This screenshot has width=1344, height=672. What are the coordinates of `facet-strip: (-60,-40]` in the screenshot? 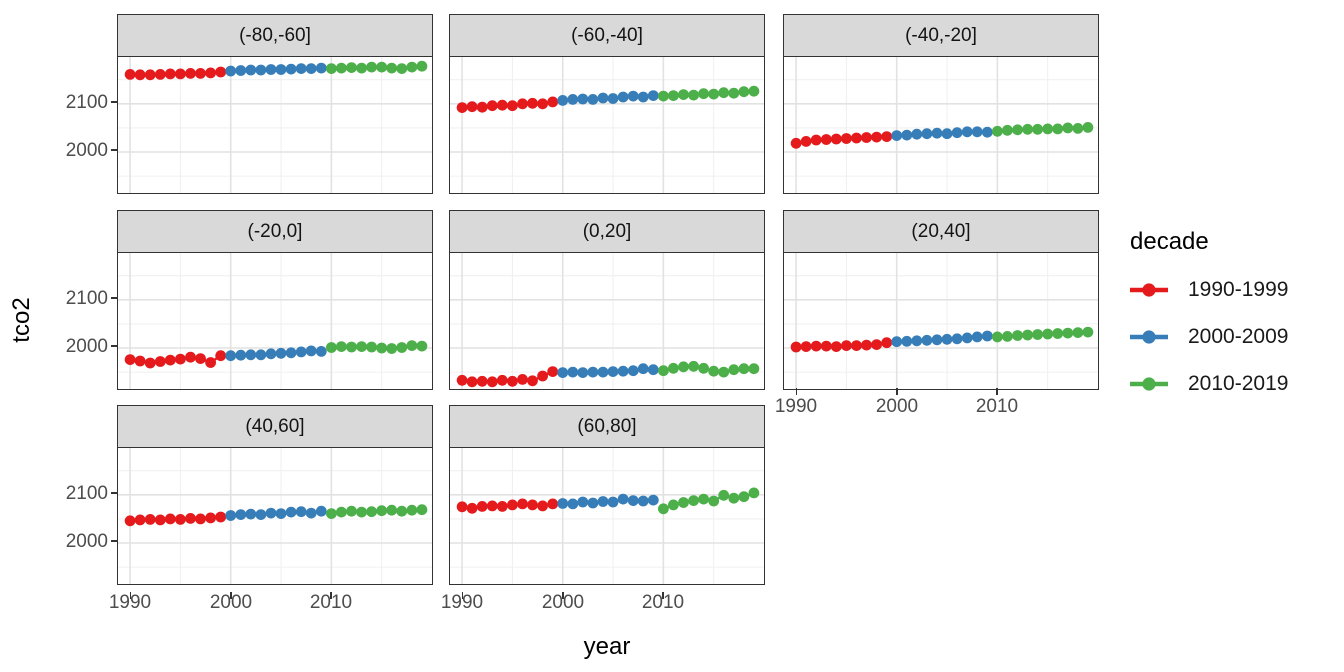 It's located at (607, 36).